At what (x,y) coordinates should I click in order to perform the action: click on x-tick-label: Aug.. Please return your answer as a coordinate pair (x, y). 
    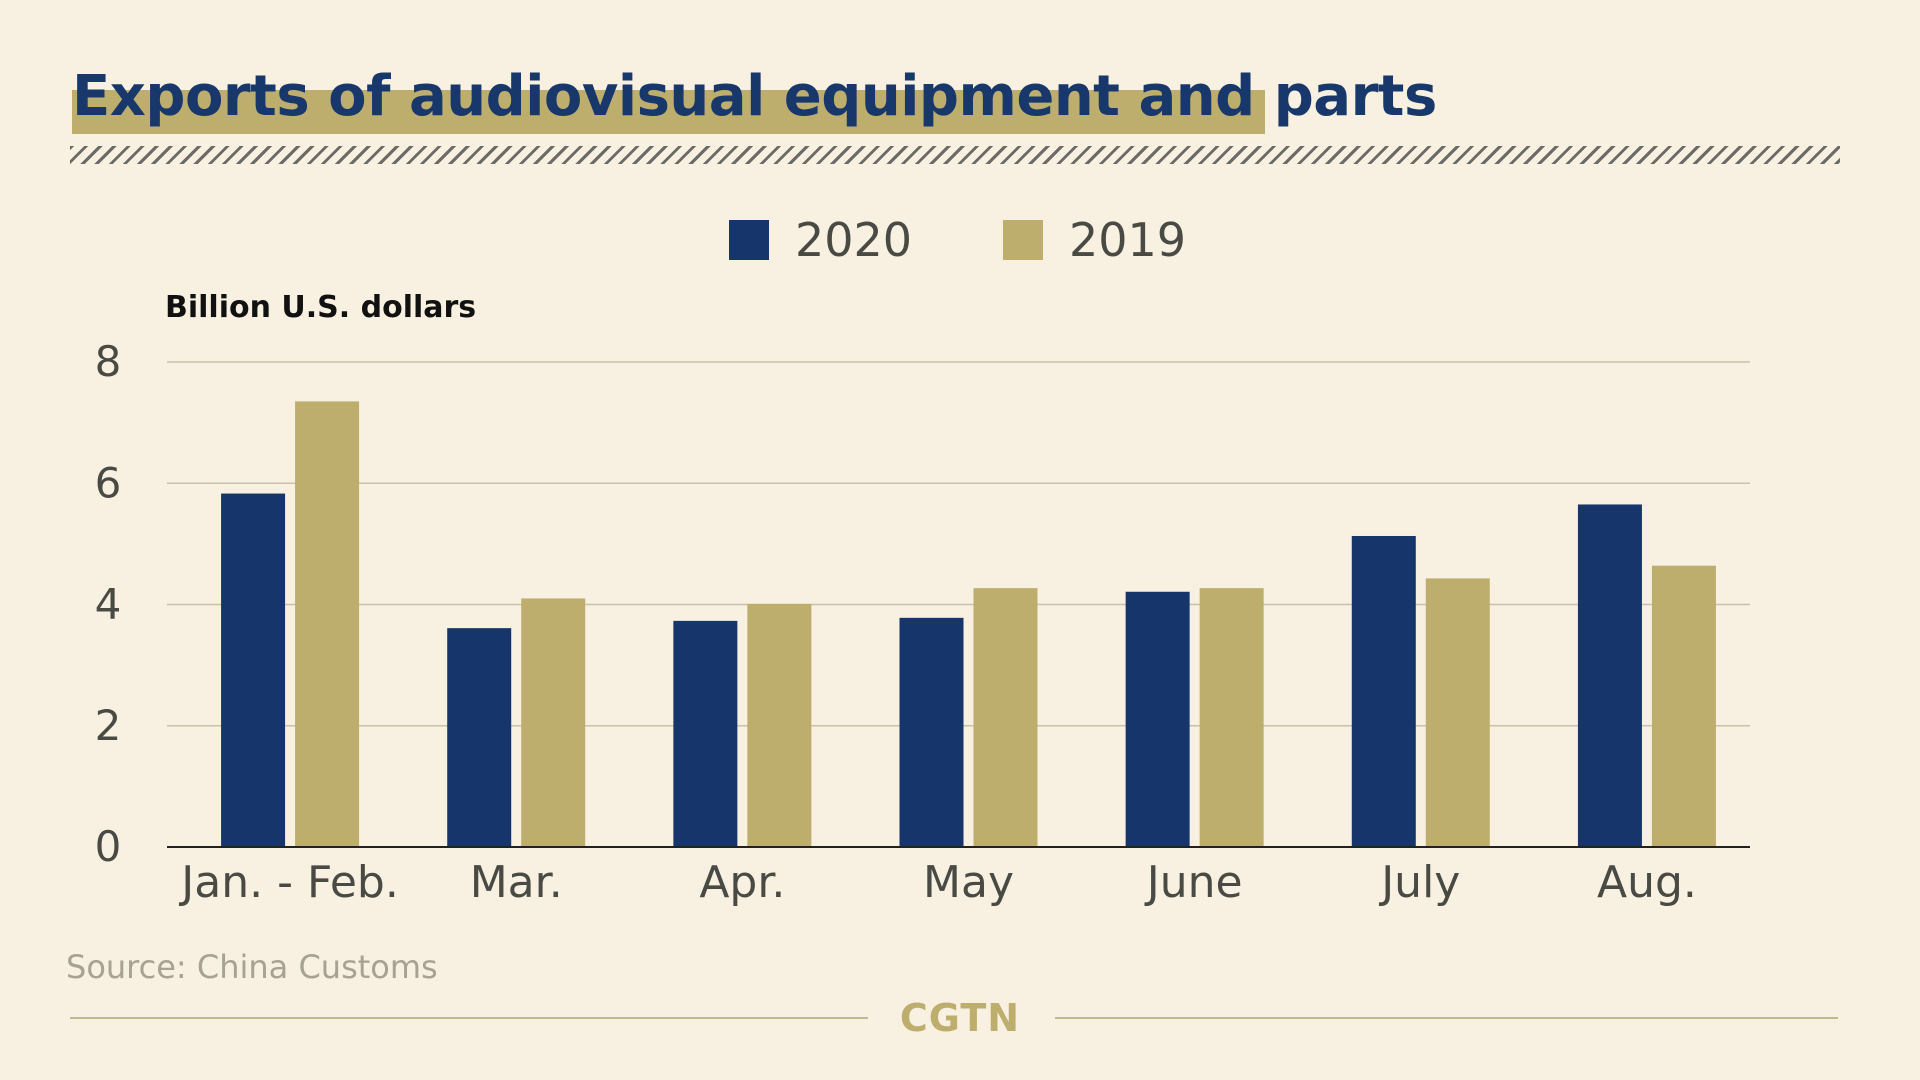
    Looking at the image, I should click on (1647, 882).